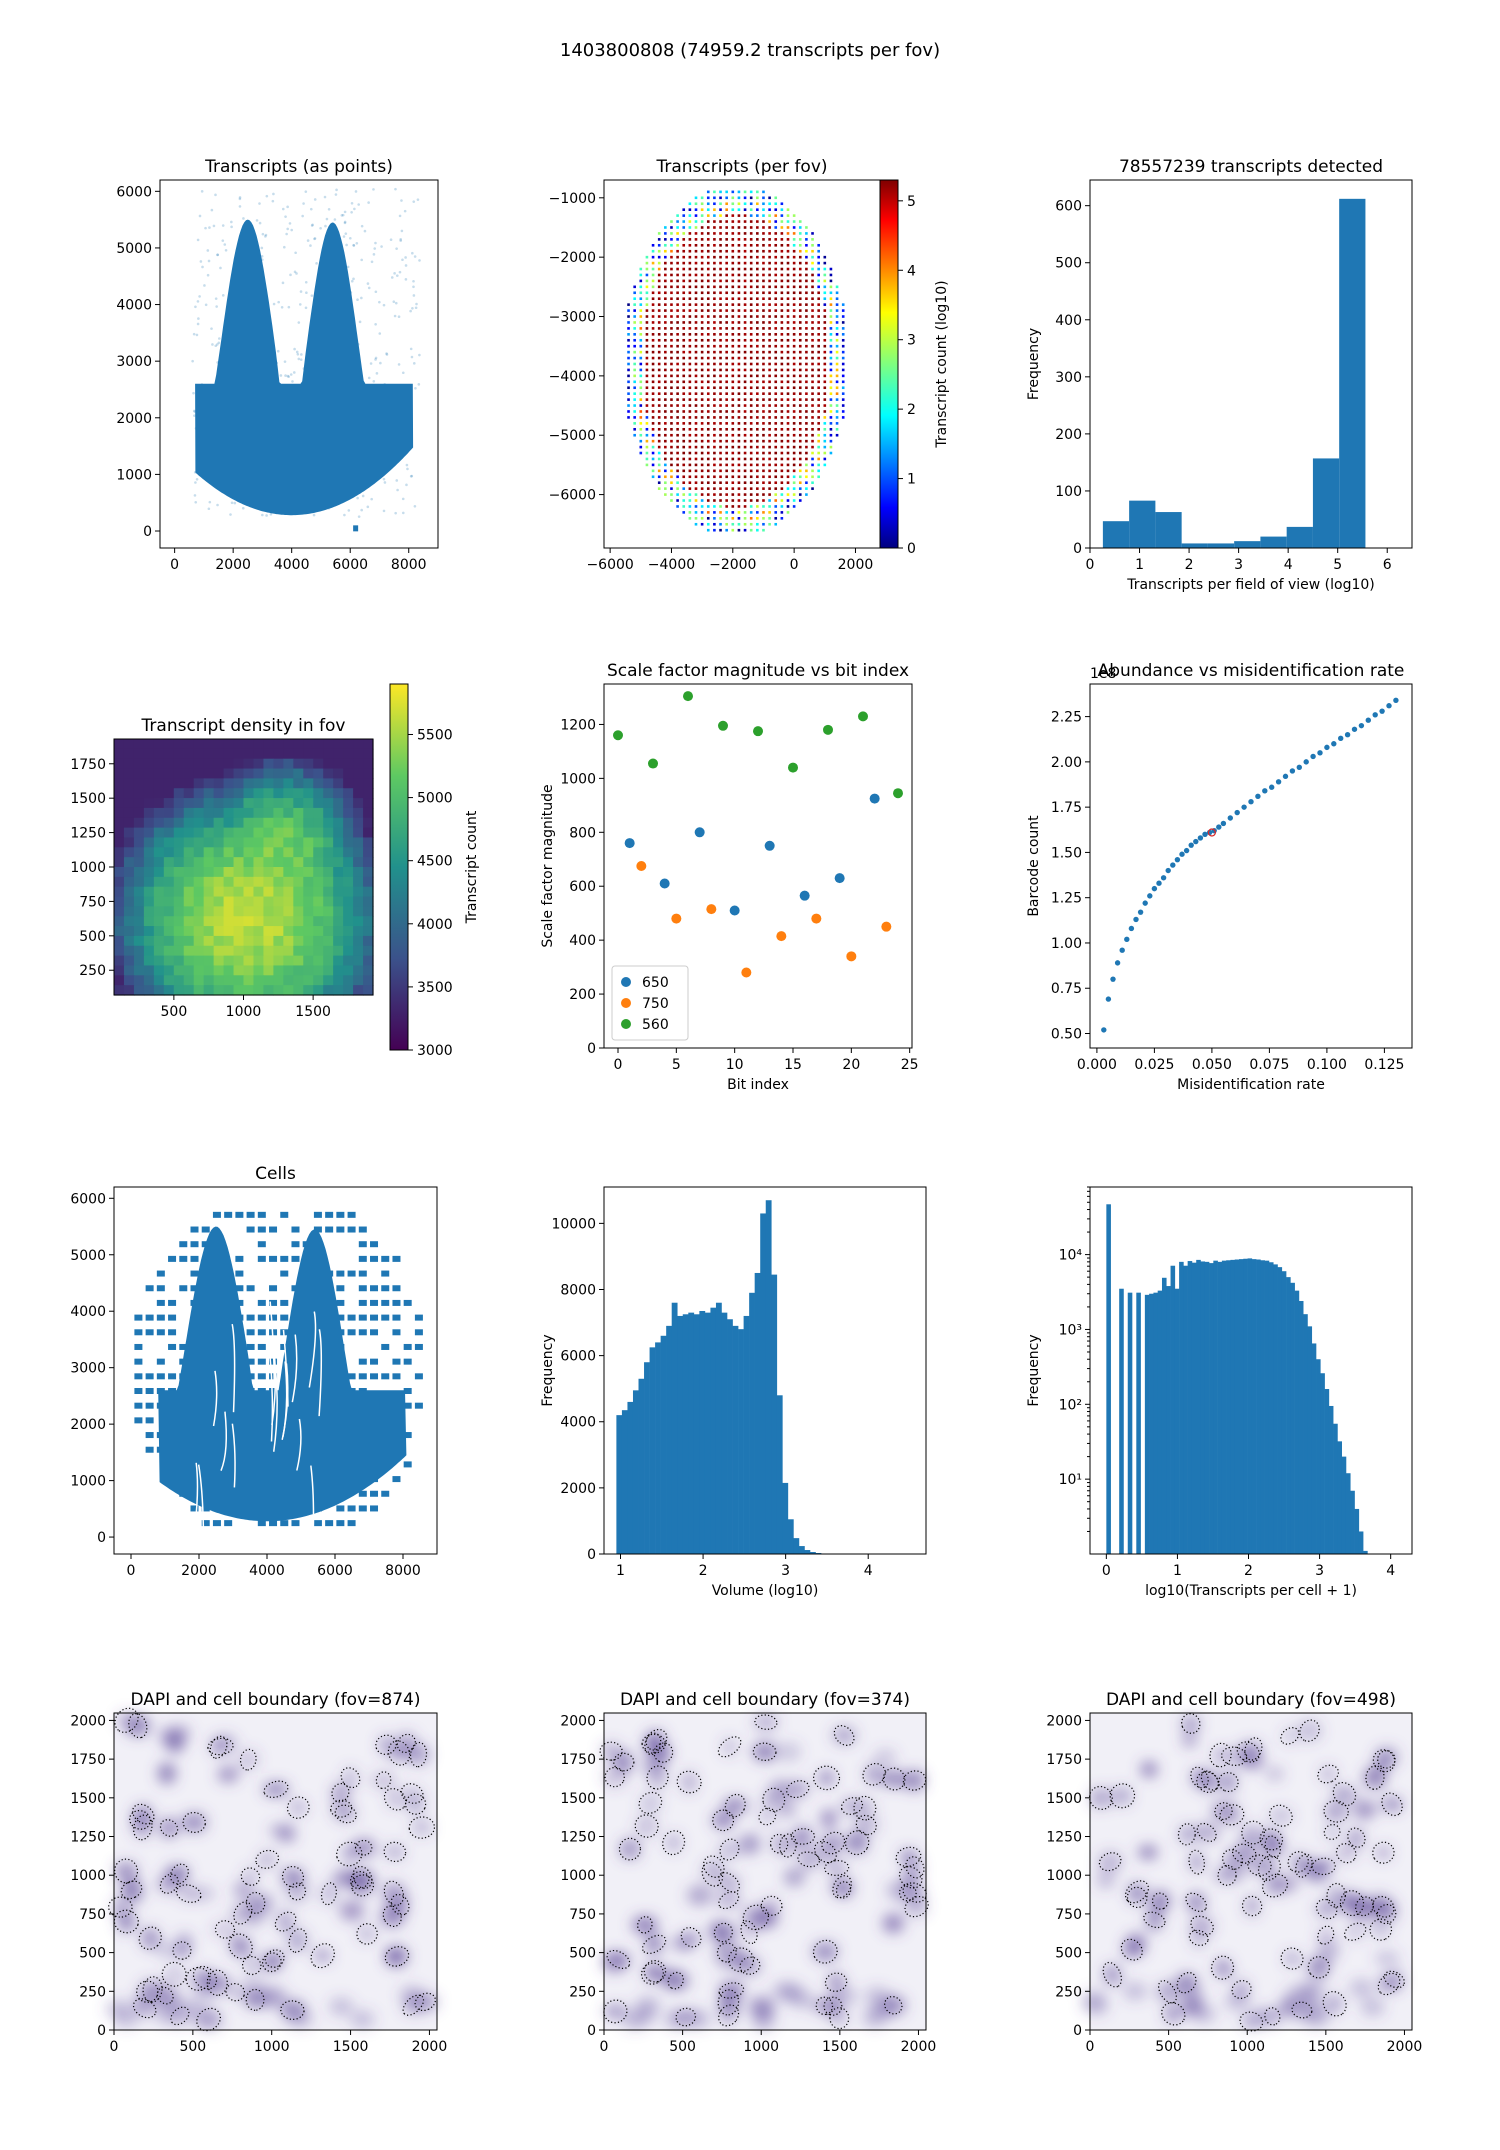 The image size is (1500, 2150). Describe the element at coordinates (202, 1894) in the screenshot. I see `nucleus-blob` at that location.